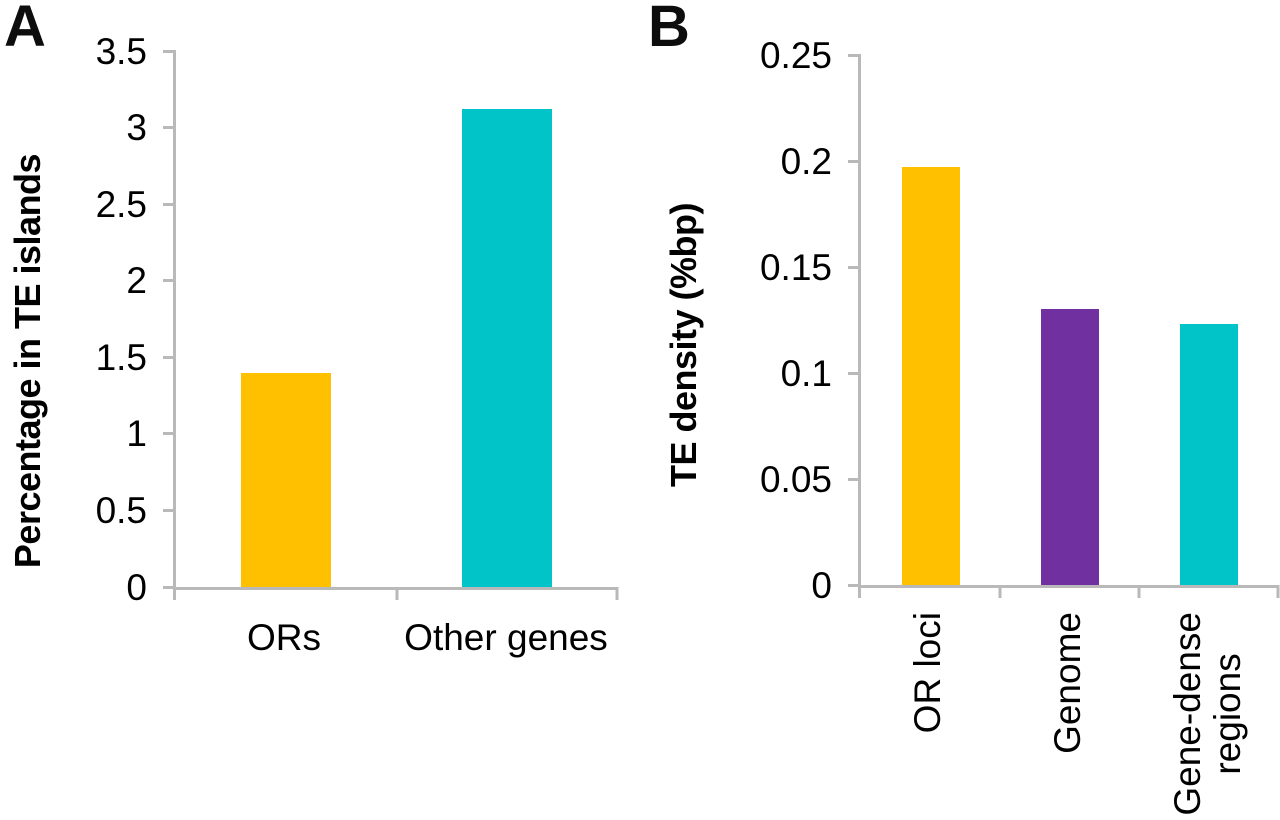 This screenshot has height=820, width=1280. What do you see at coordinates (806, 161) in the screenshot?
I see `y-tick-label: 0.2` at bounding box center [806, 161].